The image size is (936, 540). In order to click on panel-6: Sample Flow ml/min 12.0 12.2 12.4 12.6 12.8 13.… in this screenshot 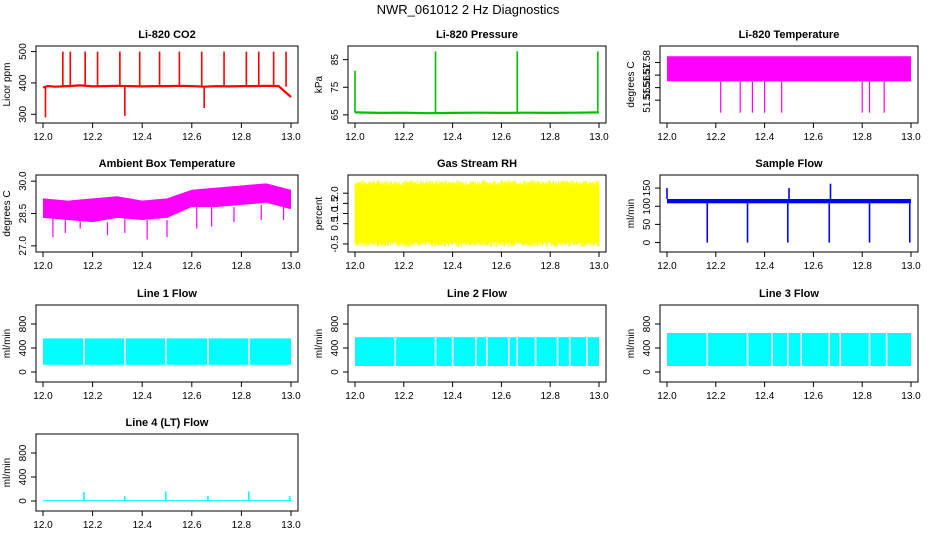, I will do `click(773, 215)`.